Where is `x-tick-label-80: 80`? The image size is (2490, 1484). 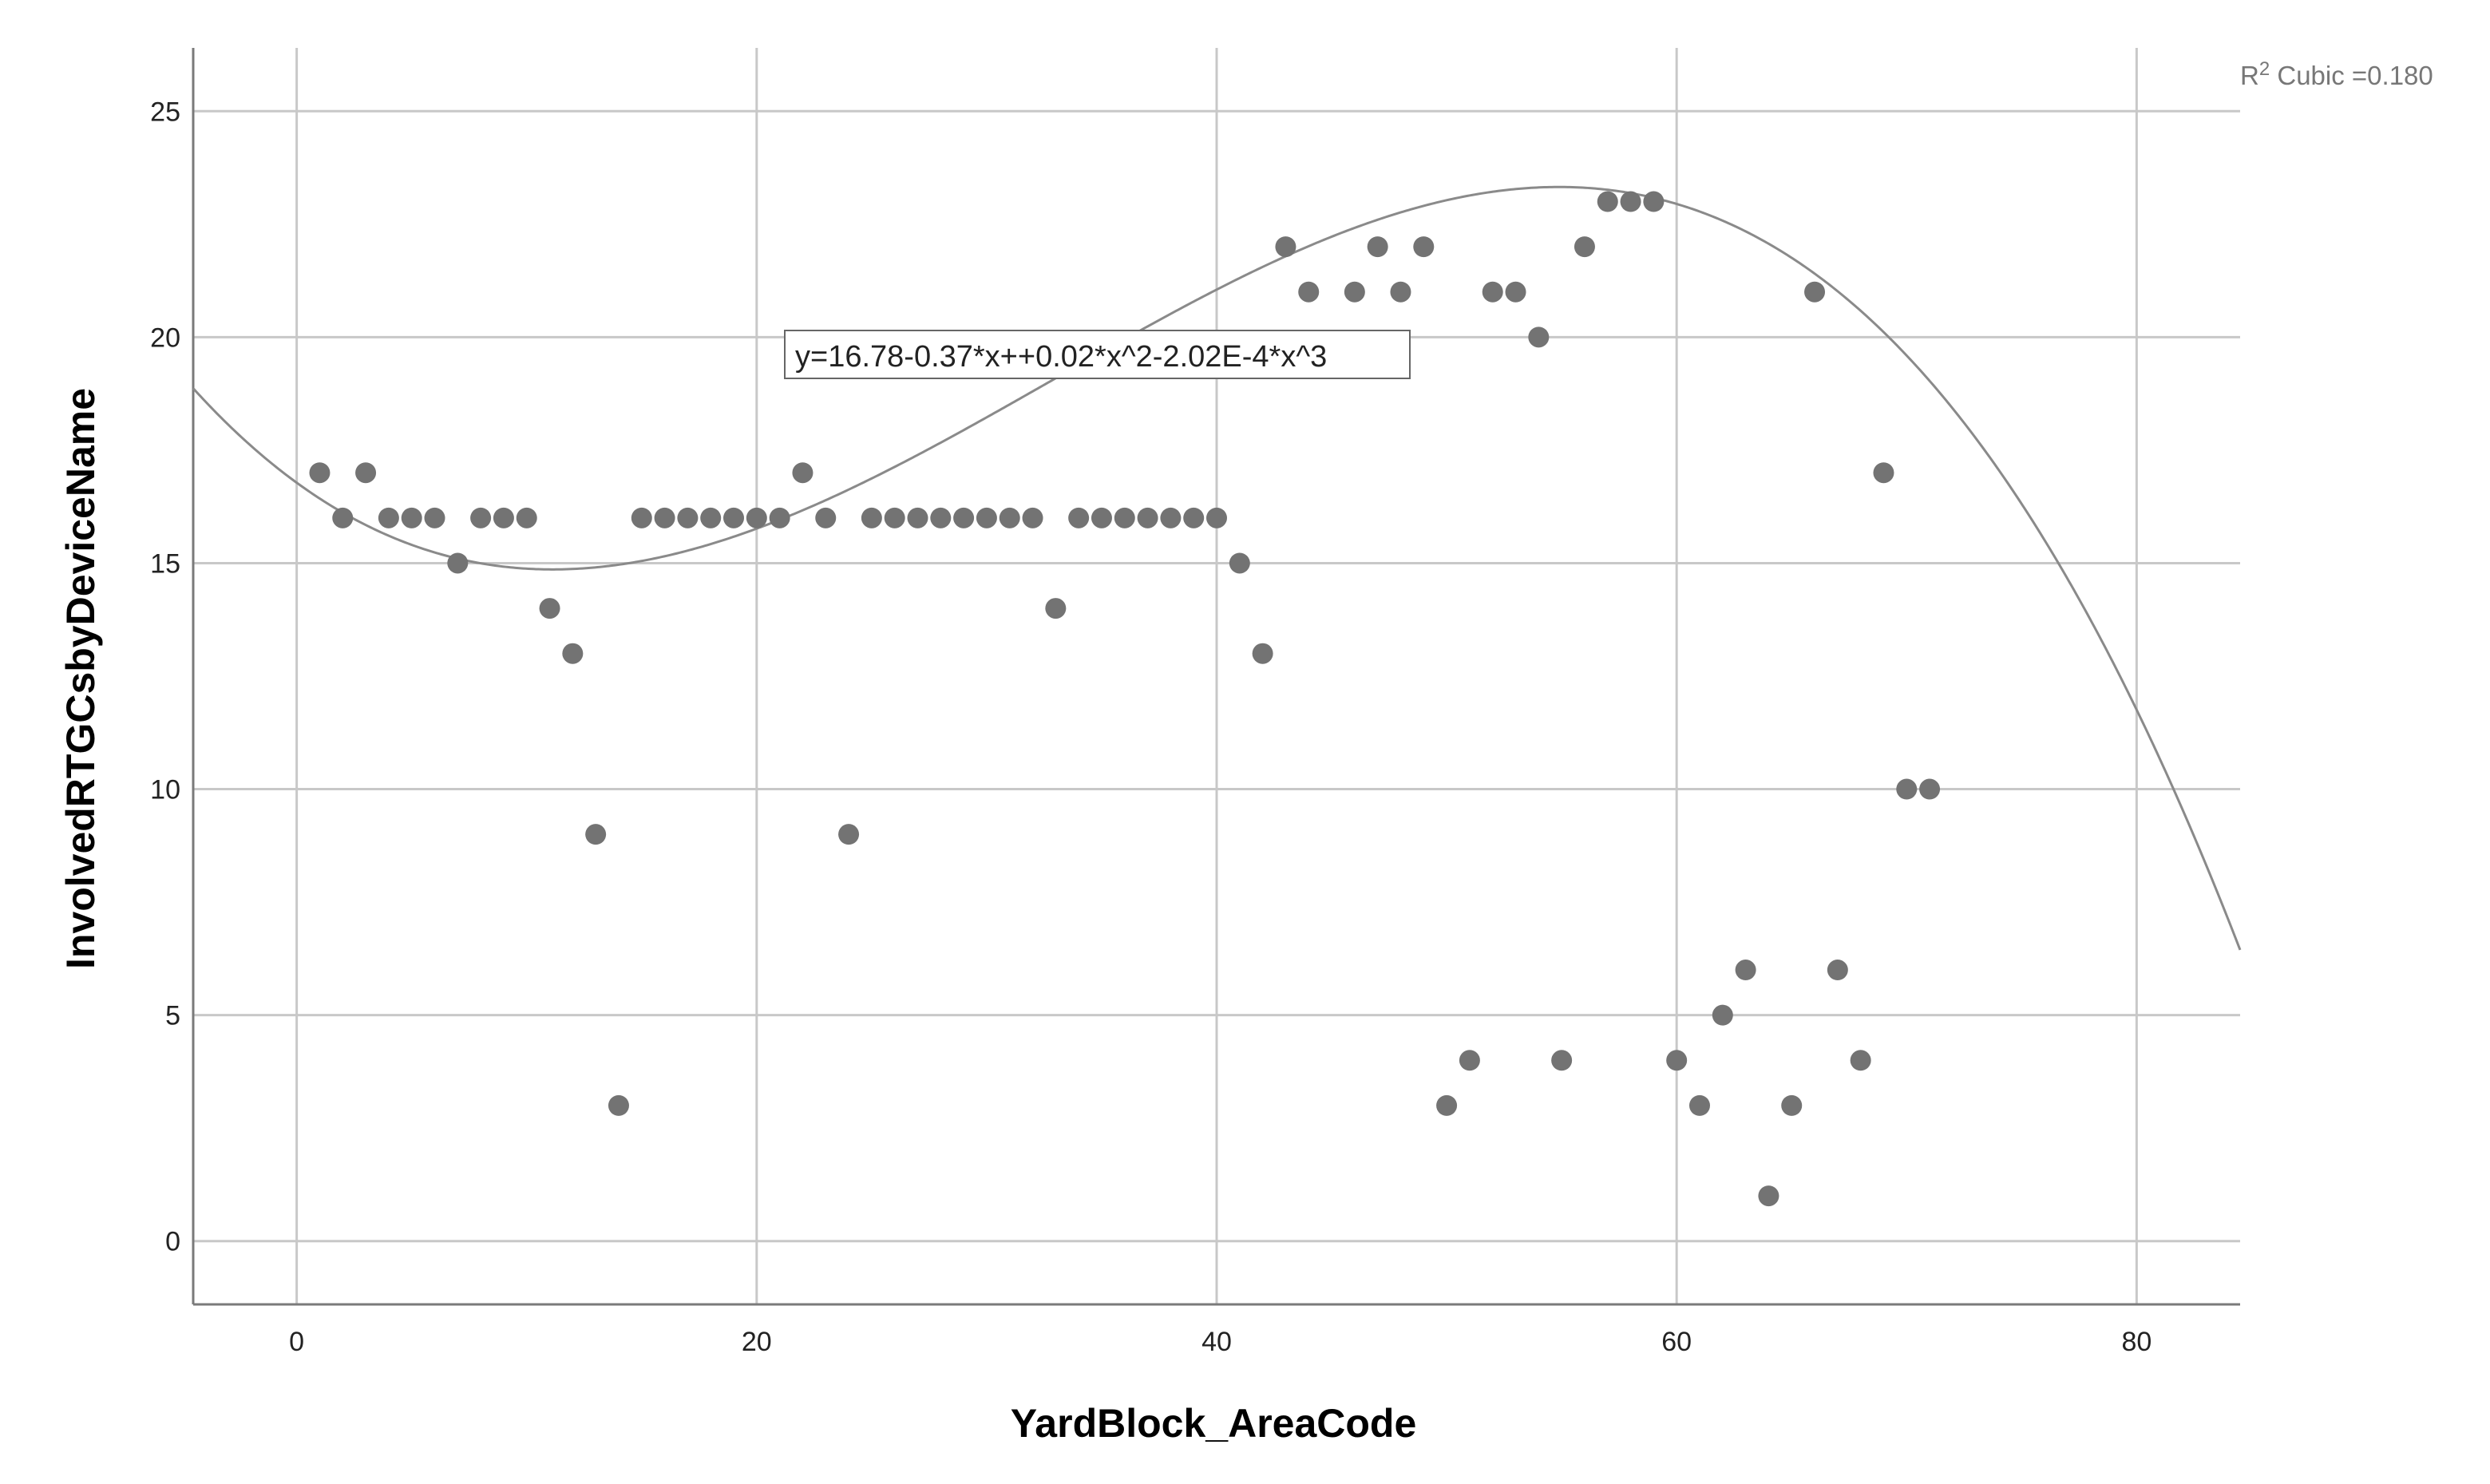 x-tick-label-80: 80 is located at coordinates (2136, 1342).